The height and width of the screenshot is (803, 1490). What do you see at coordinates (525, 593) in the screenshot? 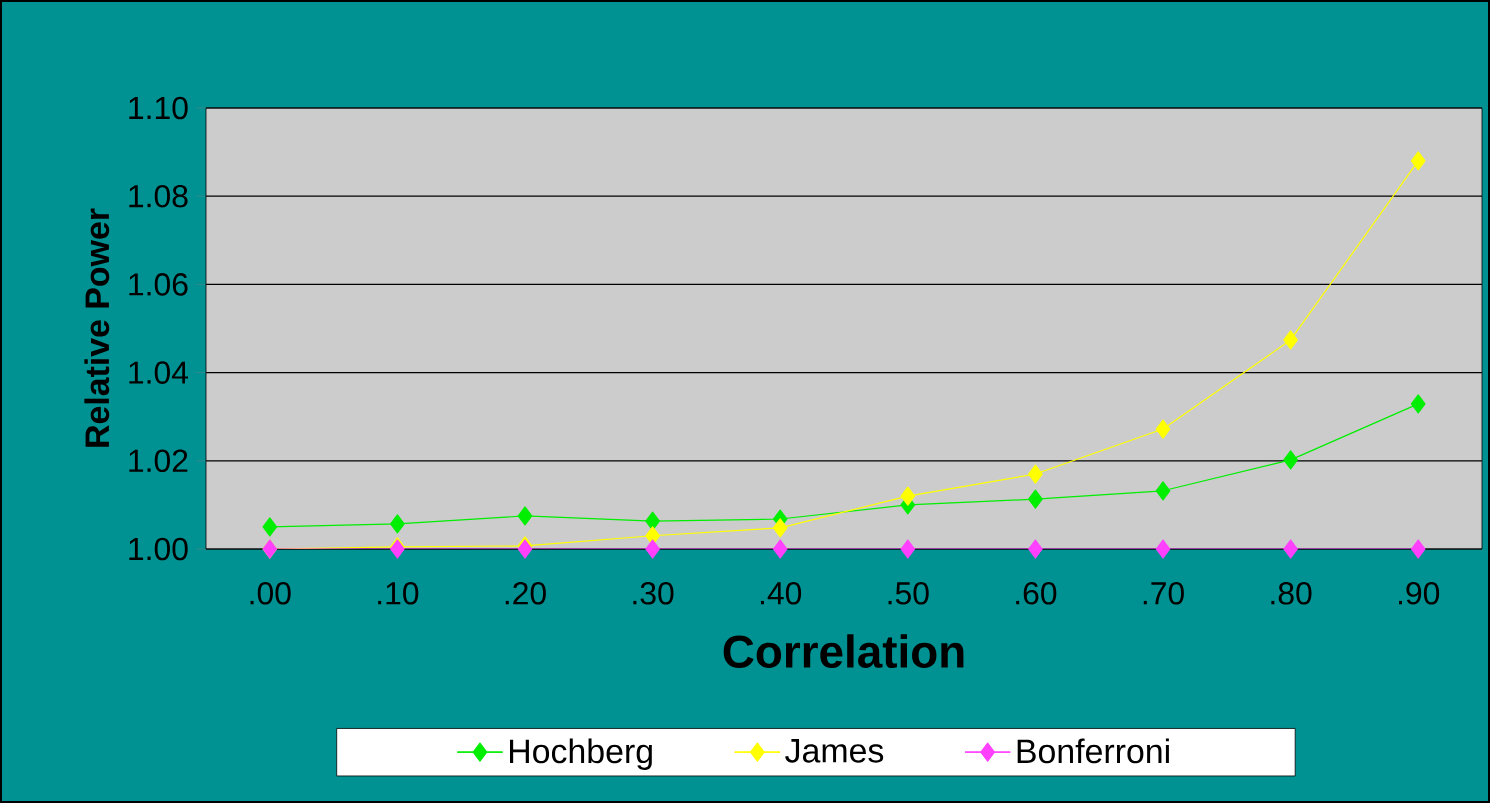
I see `x-tick-label: .20` at bounding box center [525, 593].